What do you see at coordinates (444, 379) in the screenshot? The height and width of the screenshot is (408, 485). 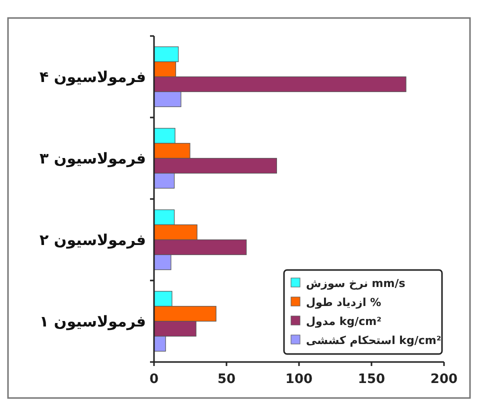 I see `x-tick-label: 200` at bounding box center [444, 379].